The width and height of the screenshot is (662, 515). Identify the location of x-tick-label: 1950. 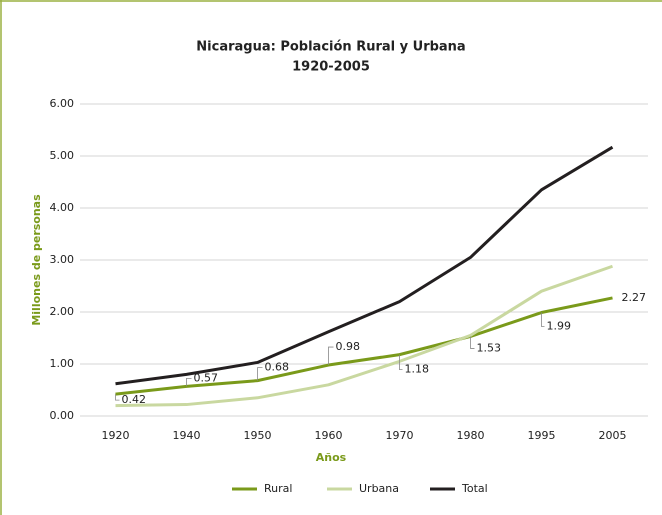
(258, 435).